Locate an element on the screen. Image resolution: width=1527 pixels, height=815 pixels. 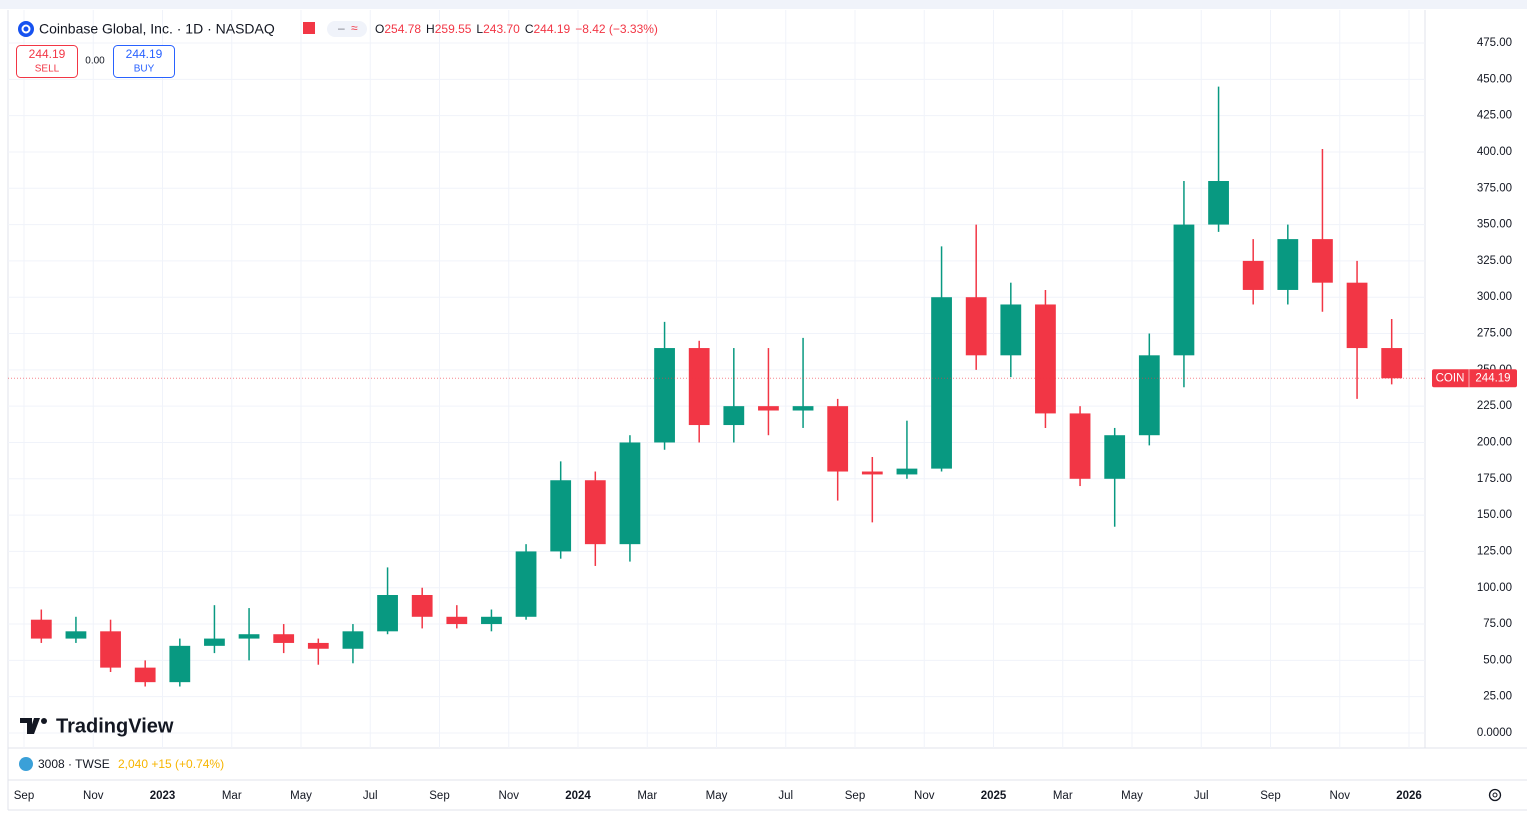
sell-button is located at coordinates (47, 61).